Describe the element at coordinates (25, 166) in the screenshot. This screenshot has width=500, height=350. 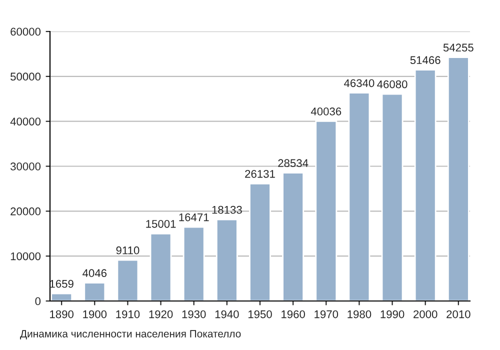
I see `y-tick-label: 30000` at that location.